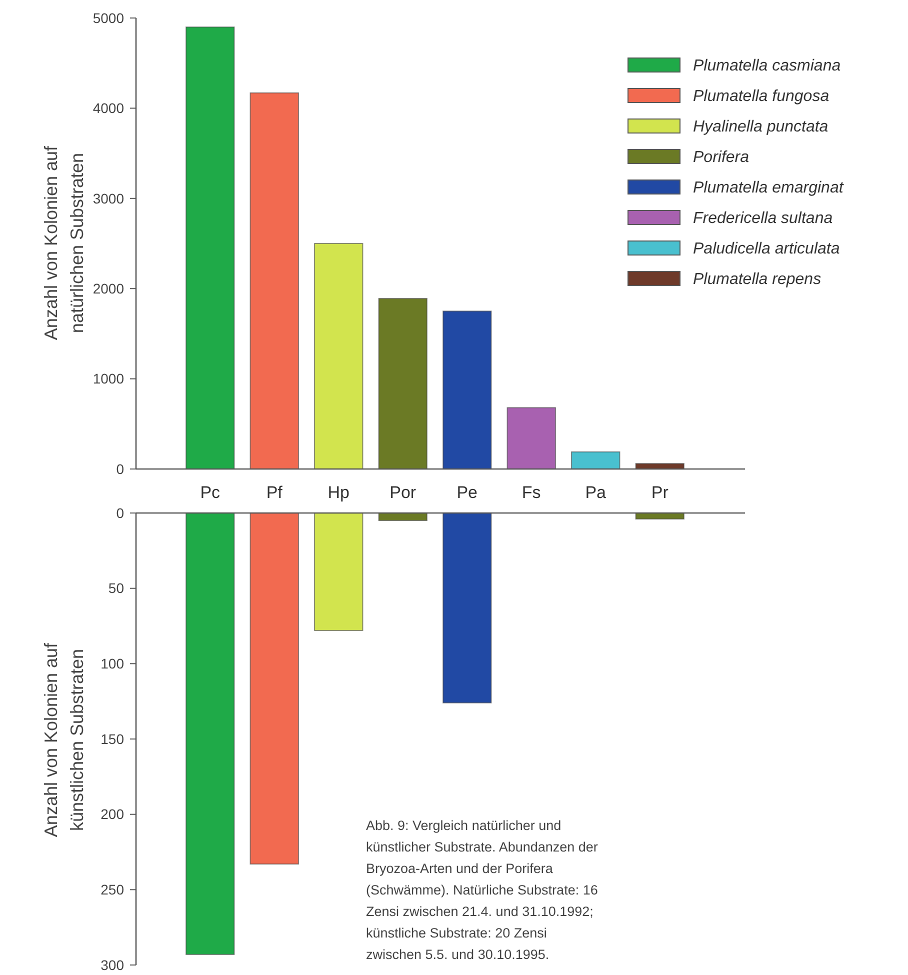 The image size is (908, 975). What do you see at coordinates (64, 242) in the screenshot?
I see `y-axis-title: Anzahl von Kolonien auf natürlichen Substraten` at bounding box center [64, 242].